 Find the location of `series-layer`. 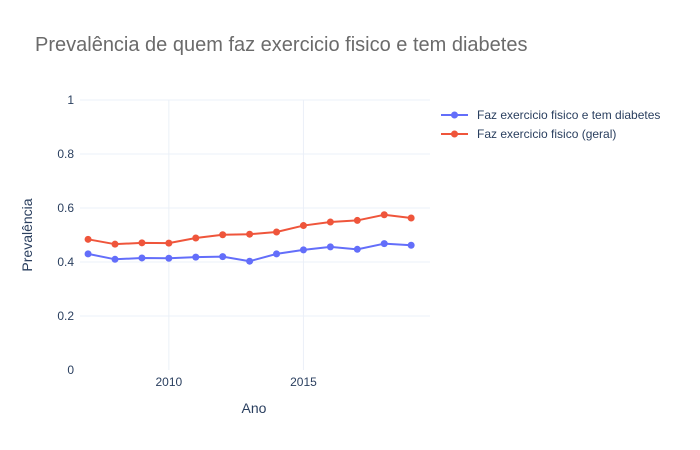

series-layer is located at coordinates (249, 238).